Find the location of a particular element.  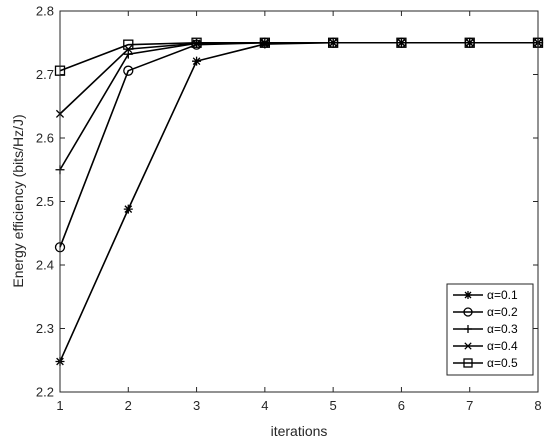

x-tick-label: 5 is located at coordinates (333, 405).